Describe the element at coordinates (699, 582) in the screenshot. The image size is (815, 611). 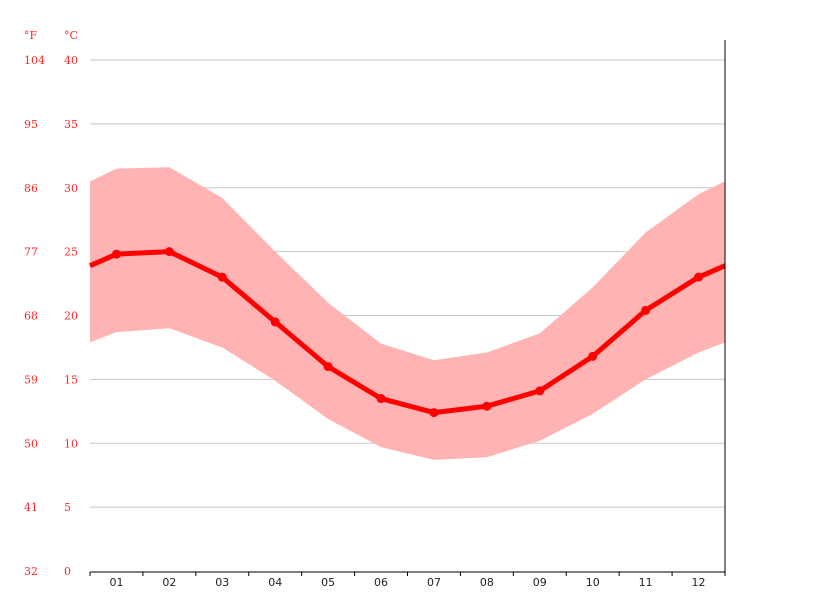
I see `x-tick-label: 12` at that location.